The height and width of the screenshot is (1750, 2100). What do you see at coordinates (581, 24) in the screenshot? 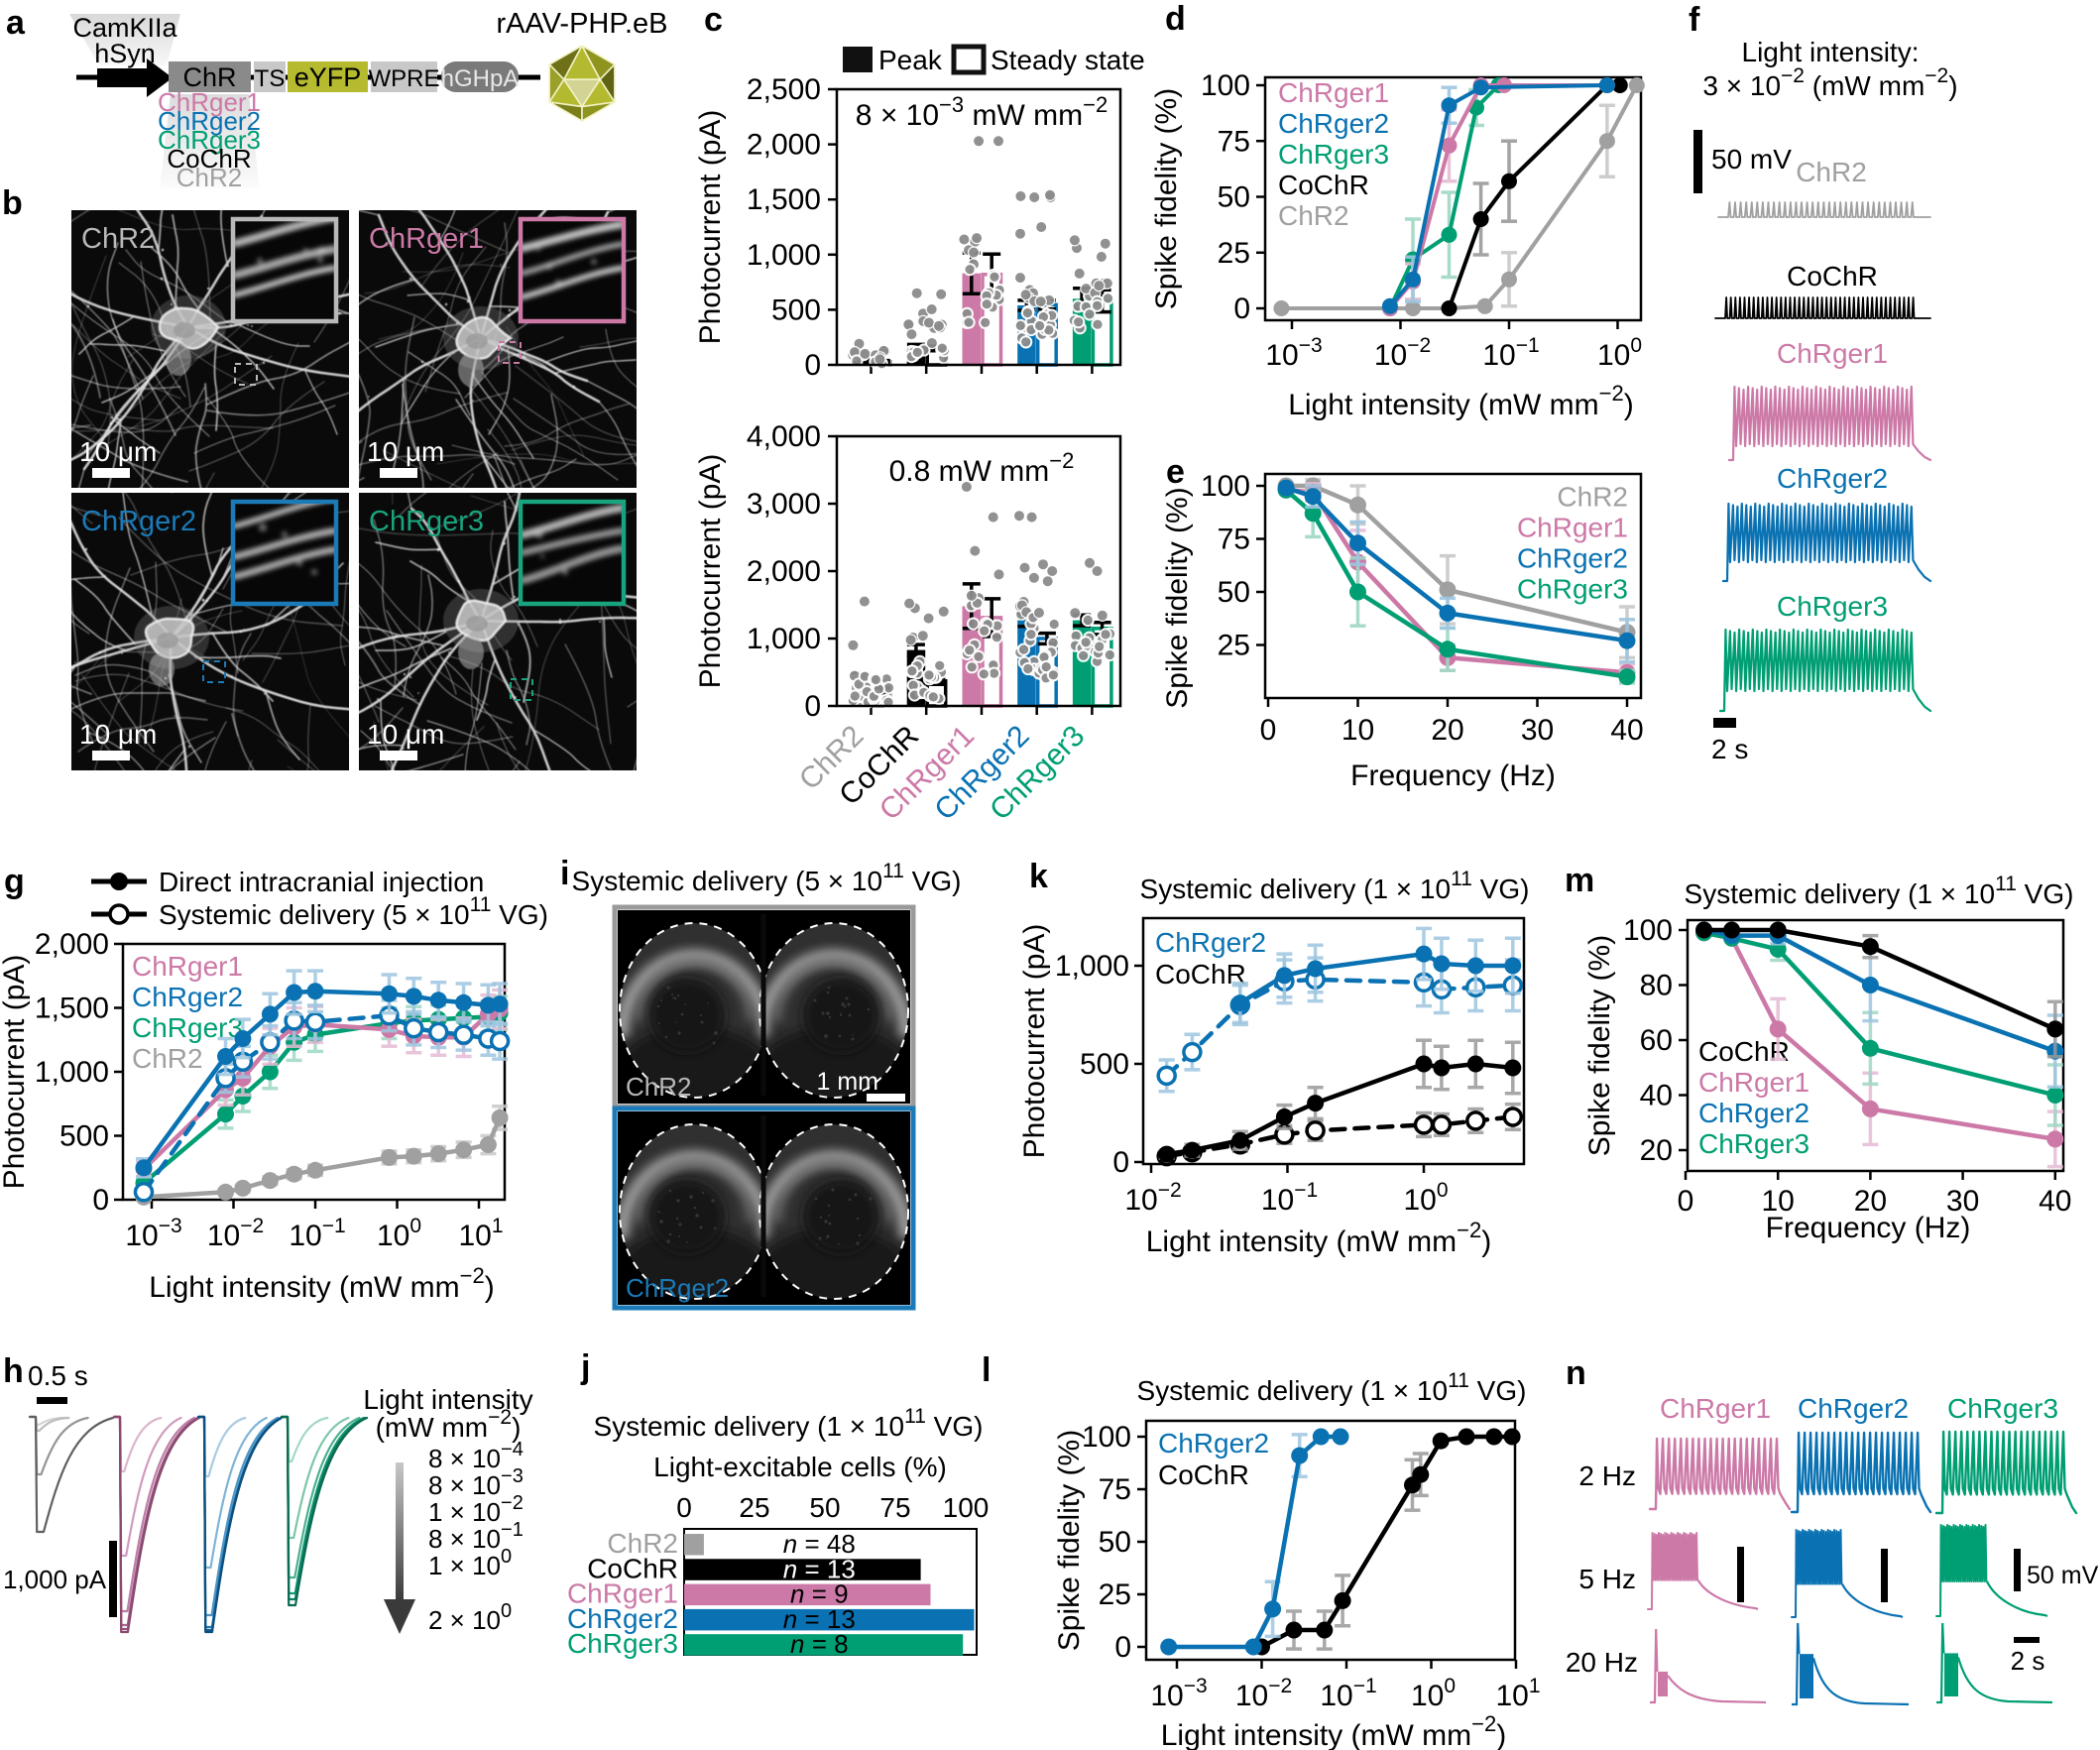
I see `svg-text: rAAV-PHP.eB` at bounding box center [581, 24].